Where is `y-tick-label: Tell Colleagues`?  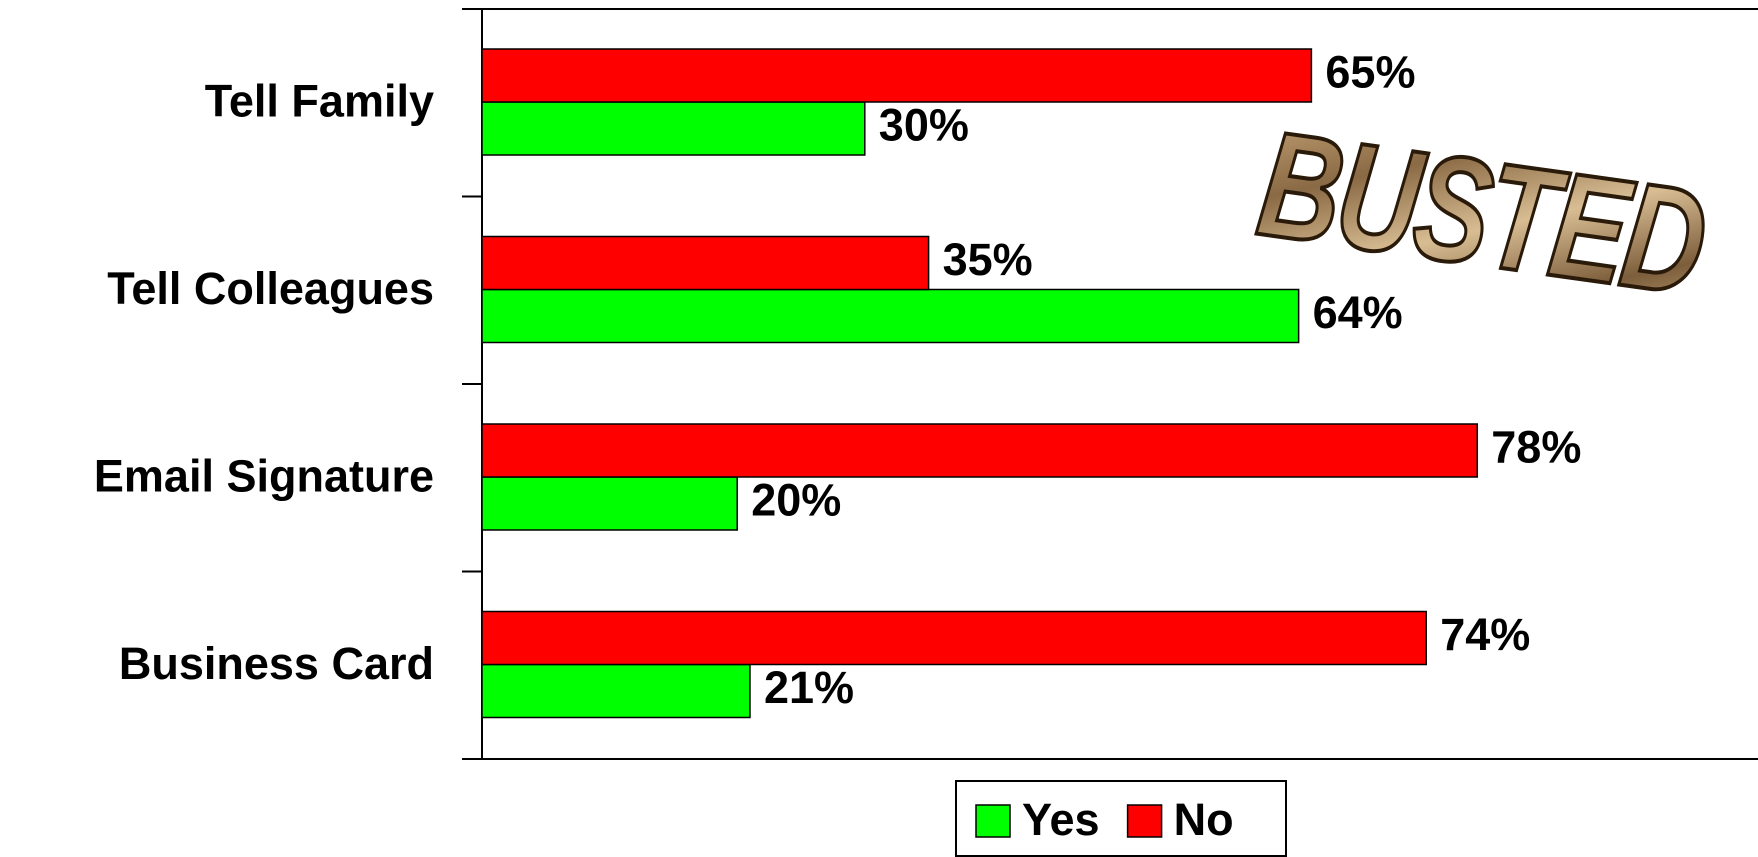
y-tick-label: Tell Colleagues is located at coordinates (270, 288).